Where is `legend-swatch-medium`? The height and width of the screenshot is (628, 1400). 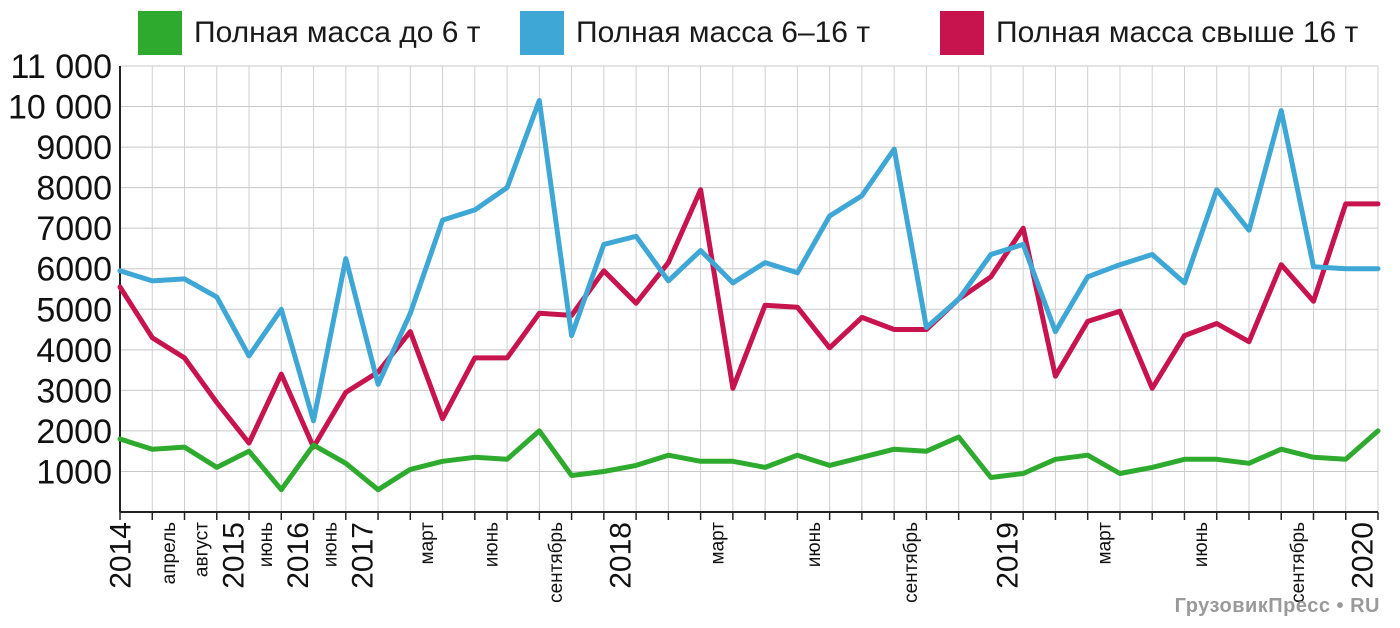
legend-swatch-medium is located at coordinates (542, 33).